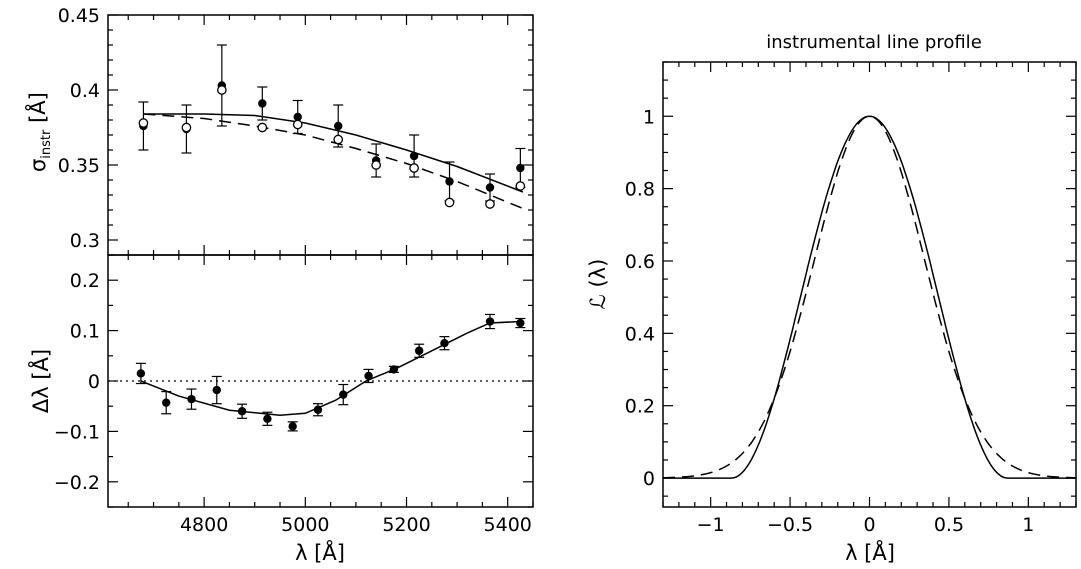 The image size is (1081, 569). What do you see at coordinates (37, 110) in the screenshot?
I see `sigma-ylabel-unit: [Å]` at bounding box center [37, 110].